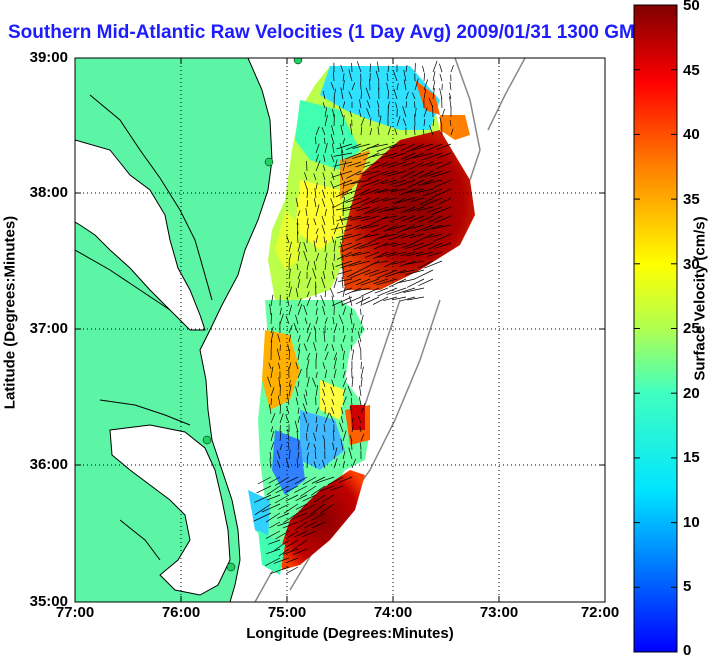  What do you see at coordinates (322, 520) in the screenshot?
I see `high-velocity-sw` at bounding box center [322, 520].